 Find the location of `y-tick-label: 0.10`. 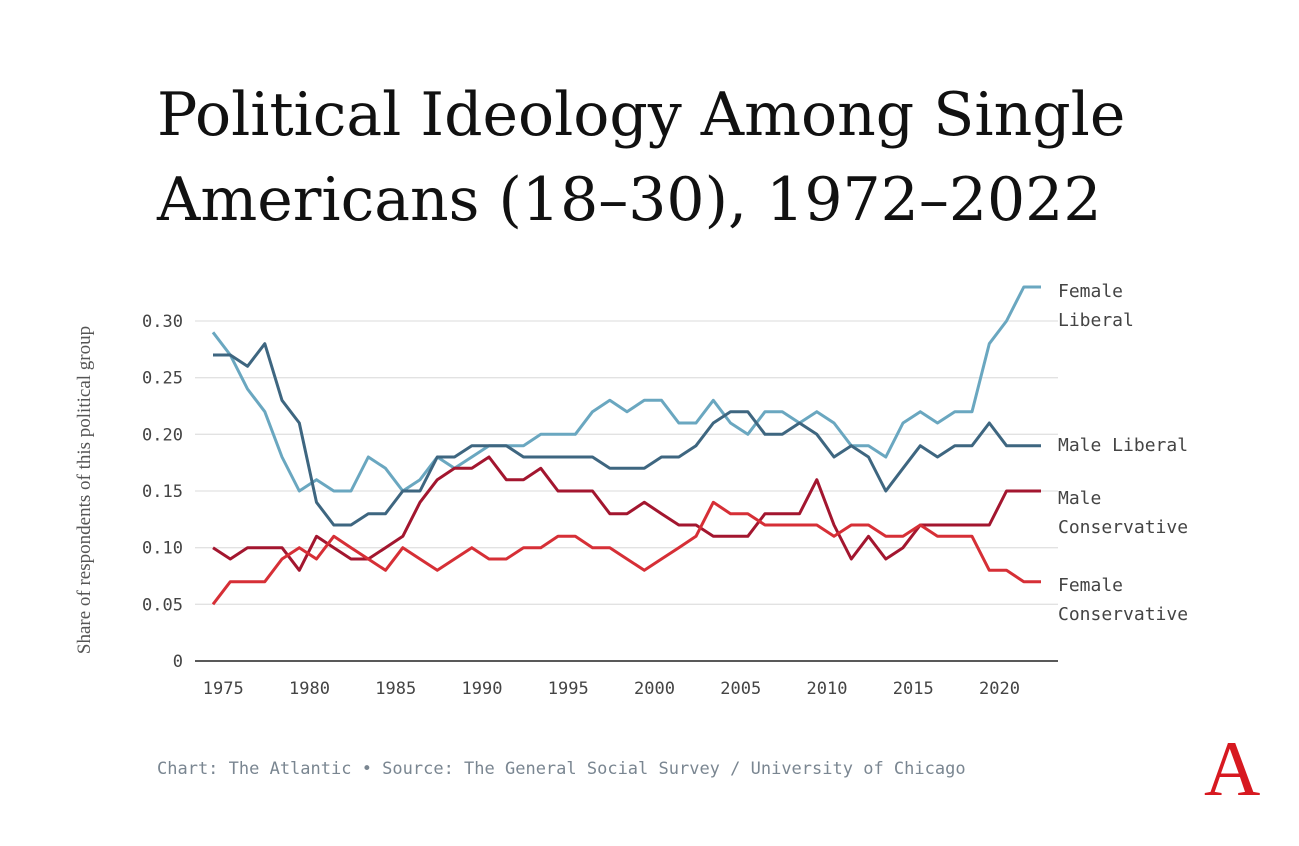

y-tick-label: 0.10 is located at coordinates (162, 549).